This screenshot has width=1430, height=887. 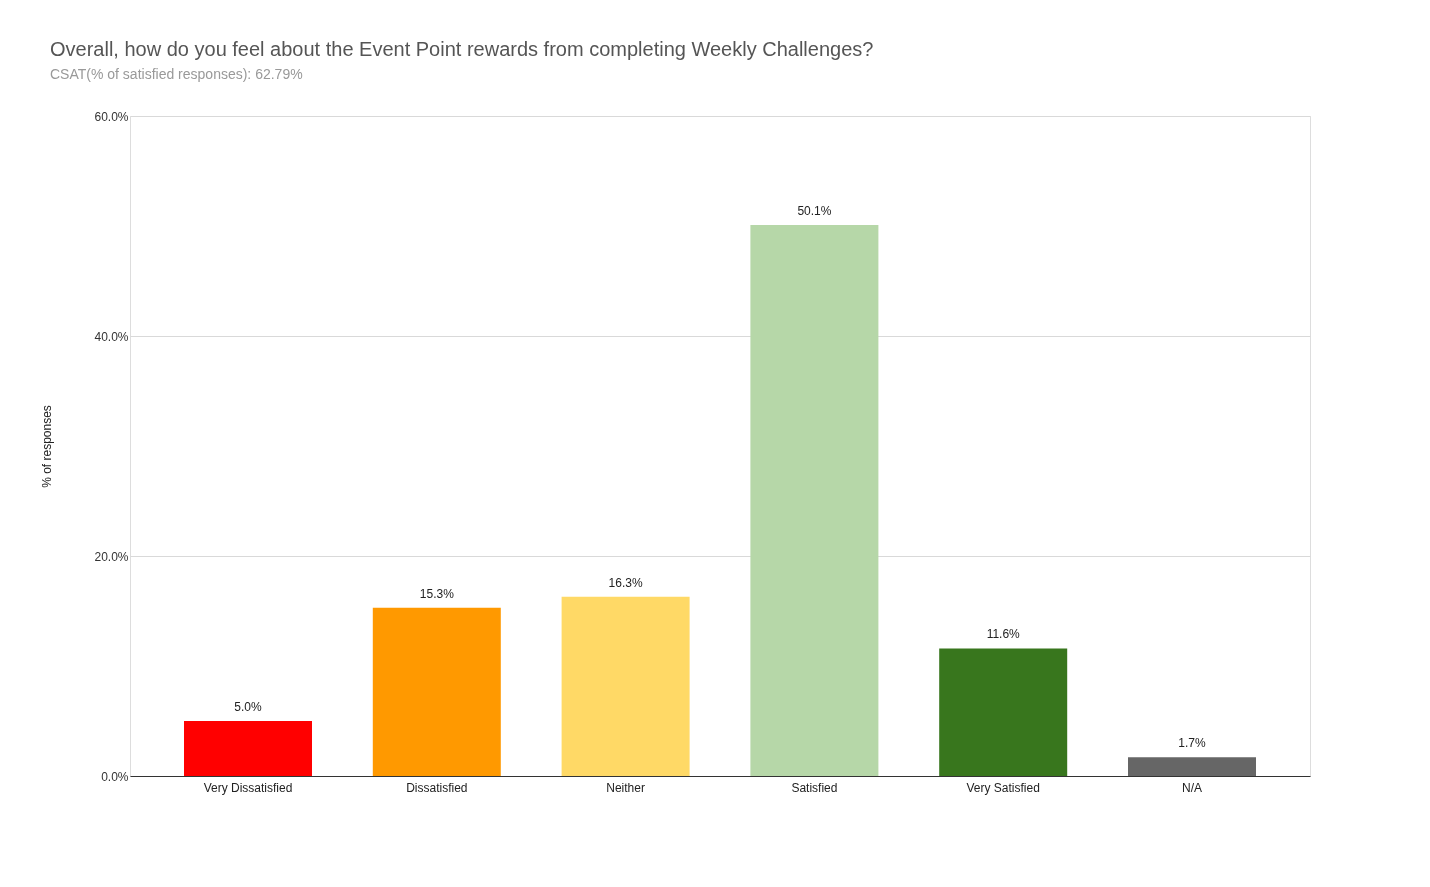 What do you see at coordinates (47, 446) in the screenshot?
I see `y-axis-title: % of responses` at bounding box center [47, 446].